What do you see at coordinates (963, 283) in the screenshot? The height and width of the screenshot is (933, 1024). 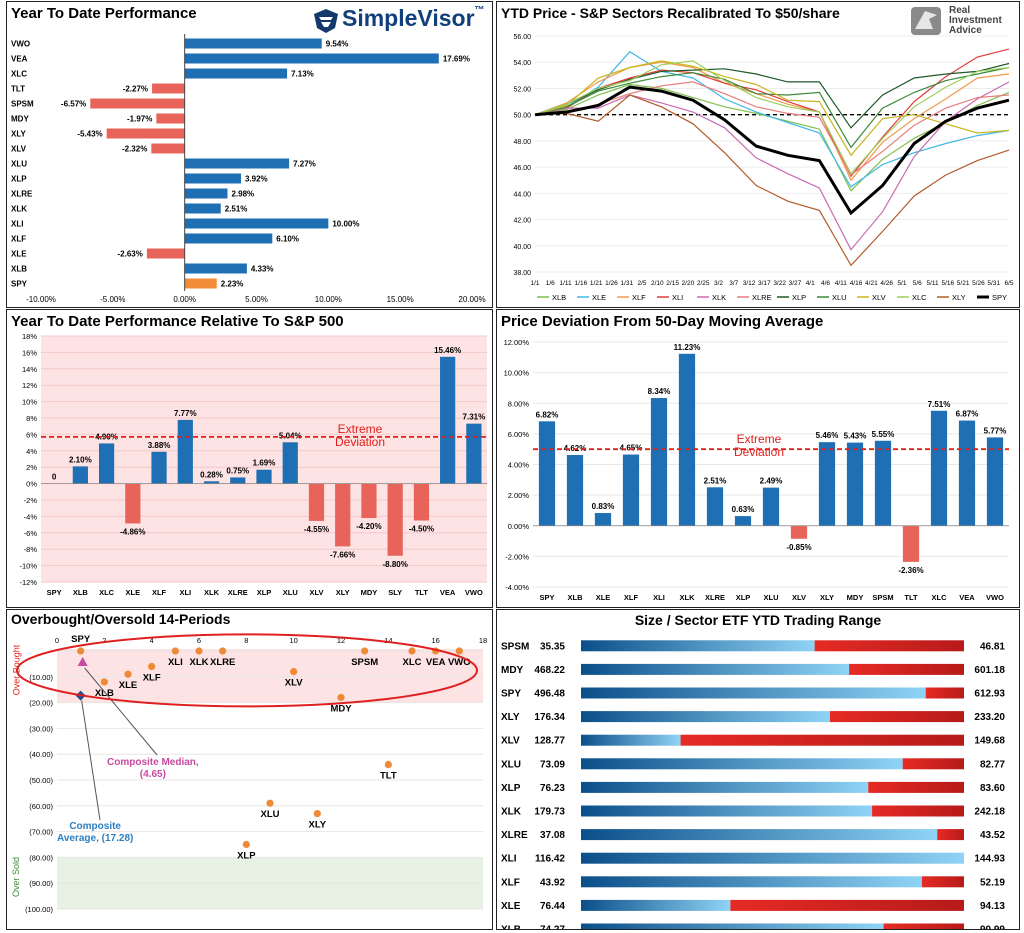 I see `recal-x-tick: 5/21` at bounding box center [963, 283].